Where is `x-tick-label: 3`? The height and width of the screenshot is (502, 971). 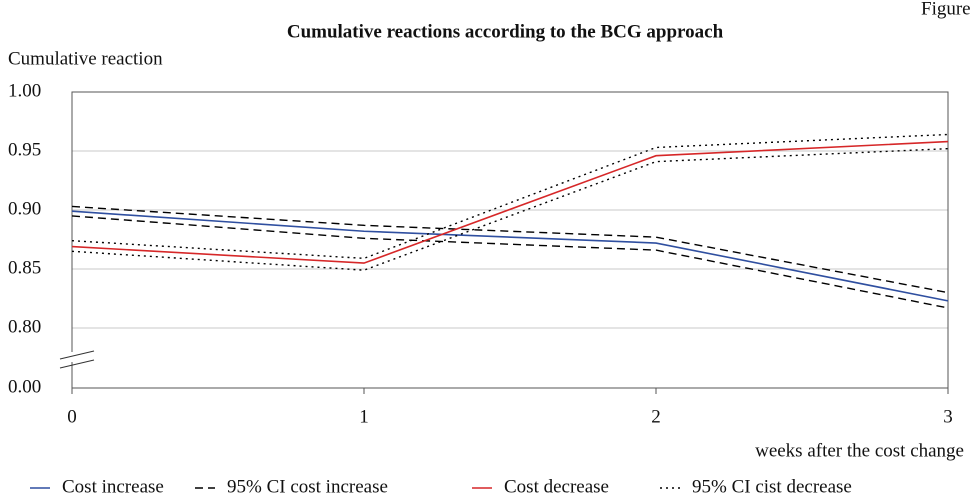
x-tick-label: 3 is located at coordinates (948, 416).